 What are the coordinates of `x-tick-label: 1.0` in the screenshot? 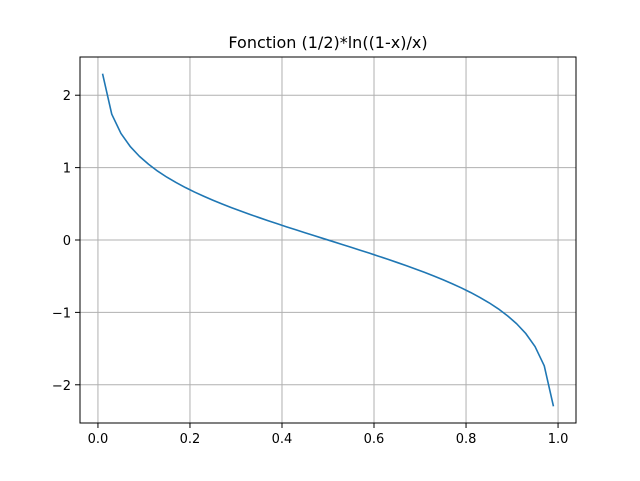 It's located at (558, 439).